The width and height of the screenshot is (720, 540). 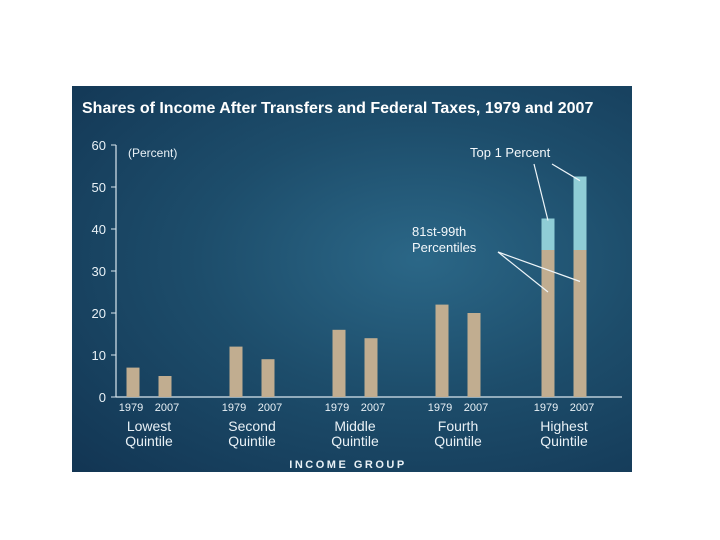 I want to click on bar-fourth-1979, so click(x=442, y=350).